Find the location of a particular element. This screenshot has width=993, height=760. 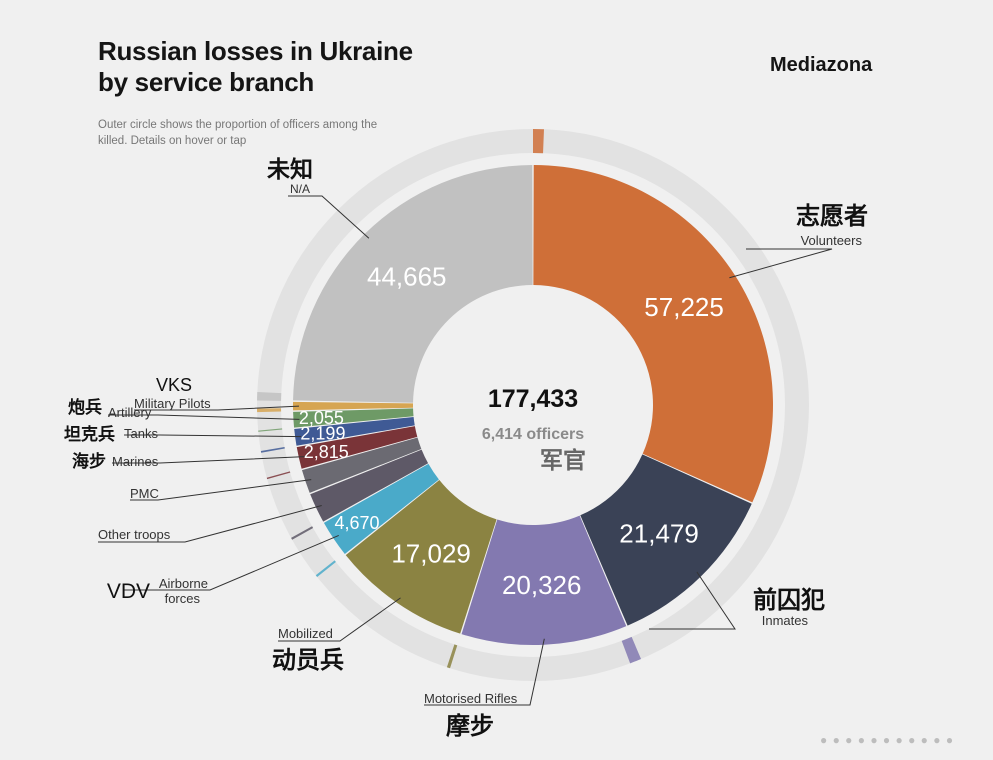

leader-line-marines is located at coordinates (208, 460).